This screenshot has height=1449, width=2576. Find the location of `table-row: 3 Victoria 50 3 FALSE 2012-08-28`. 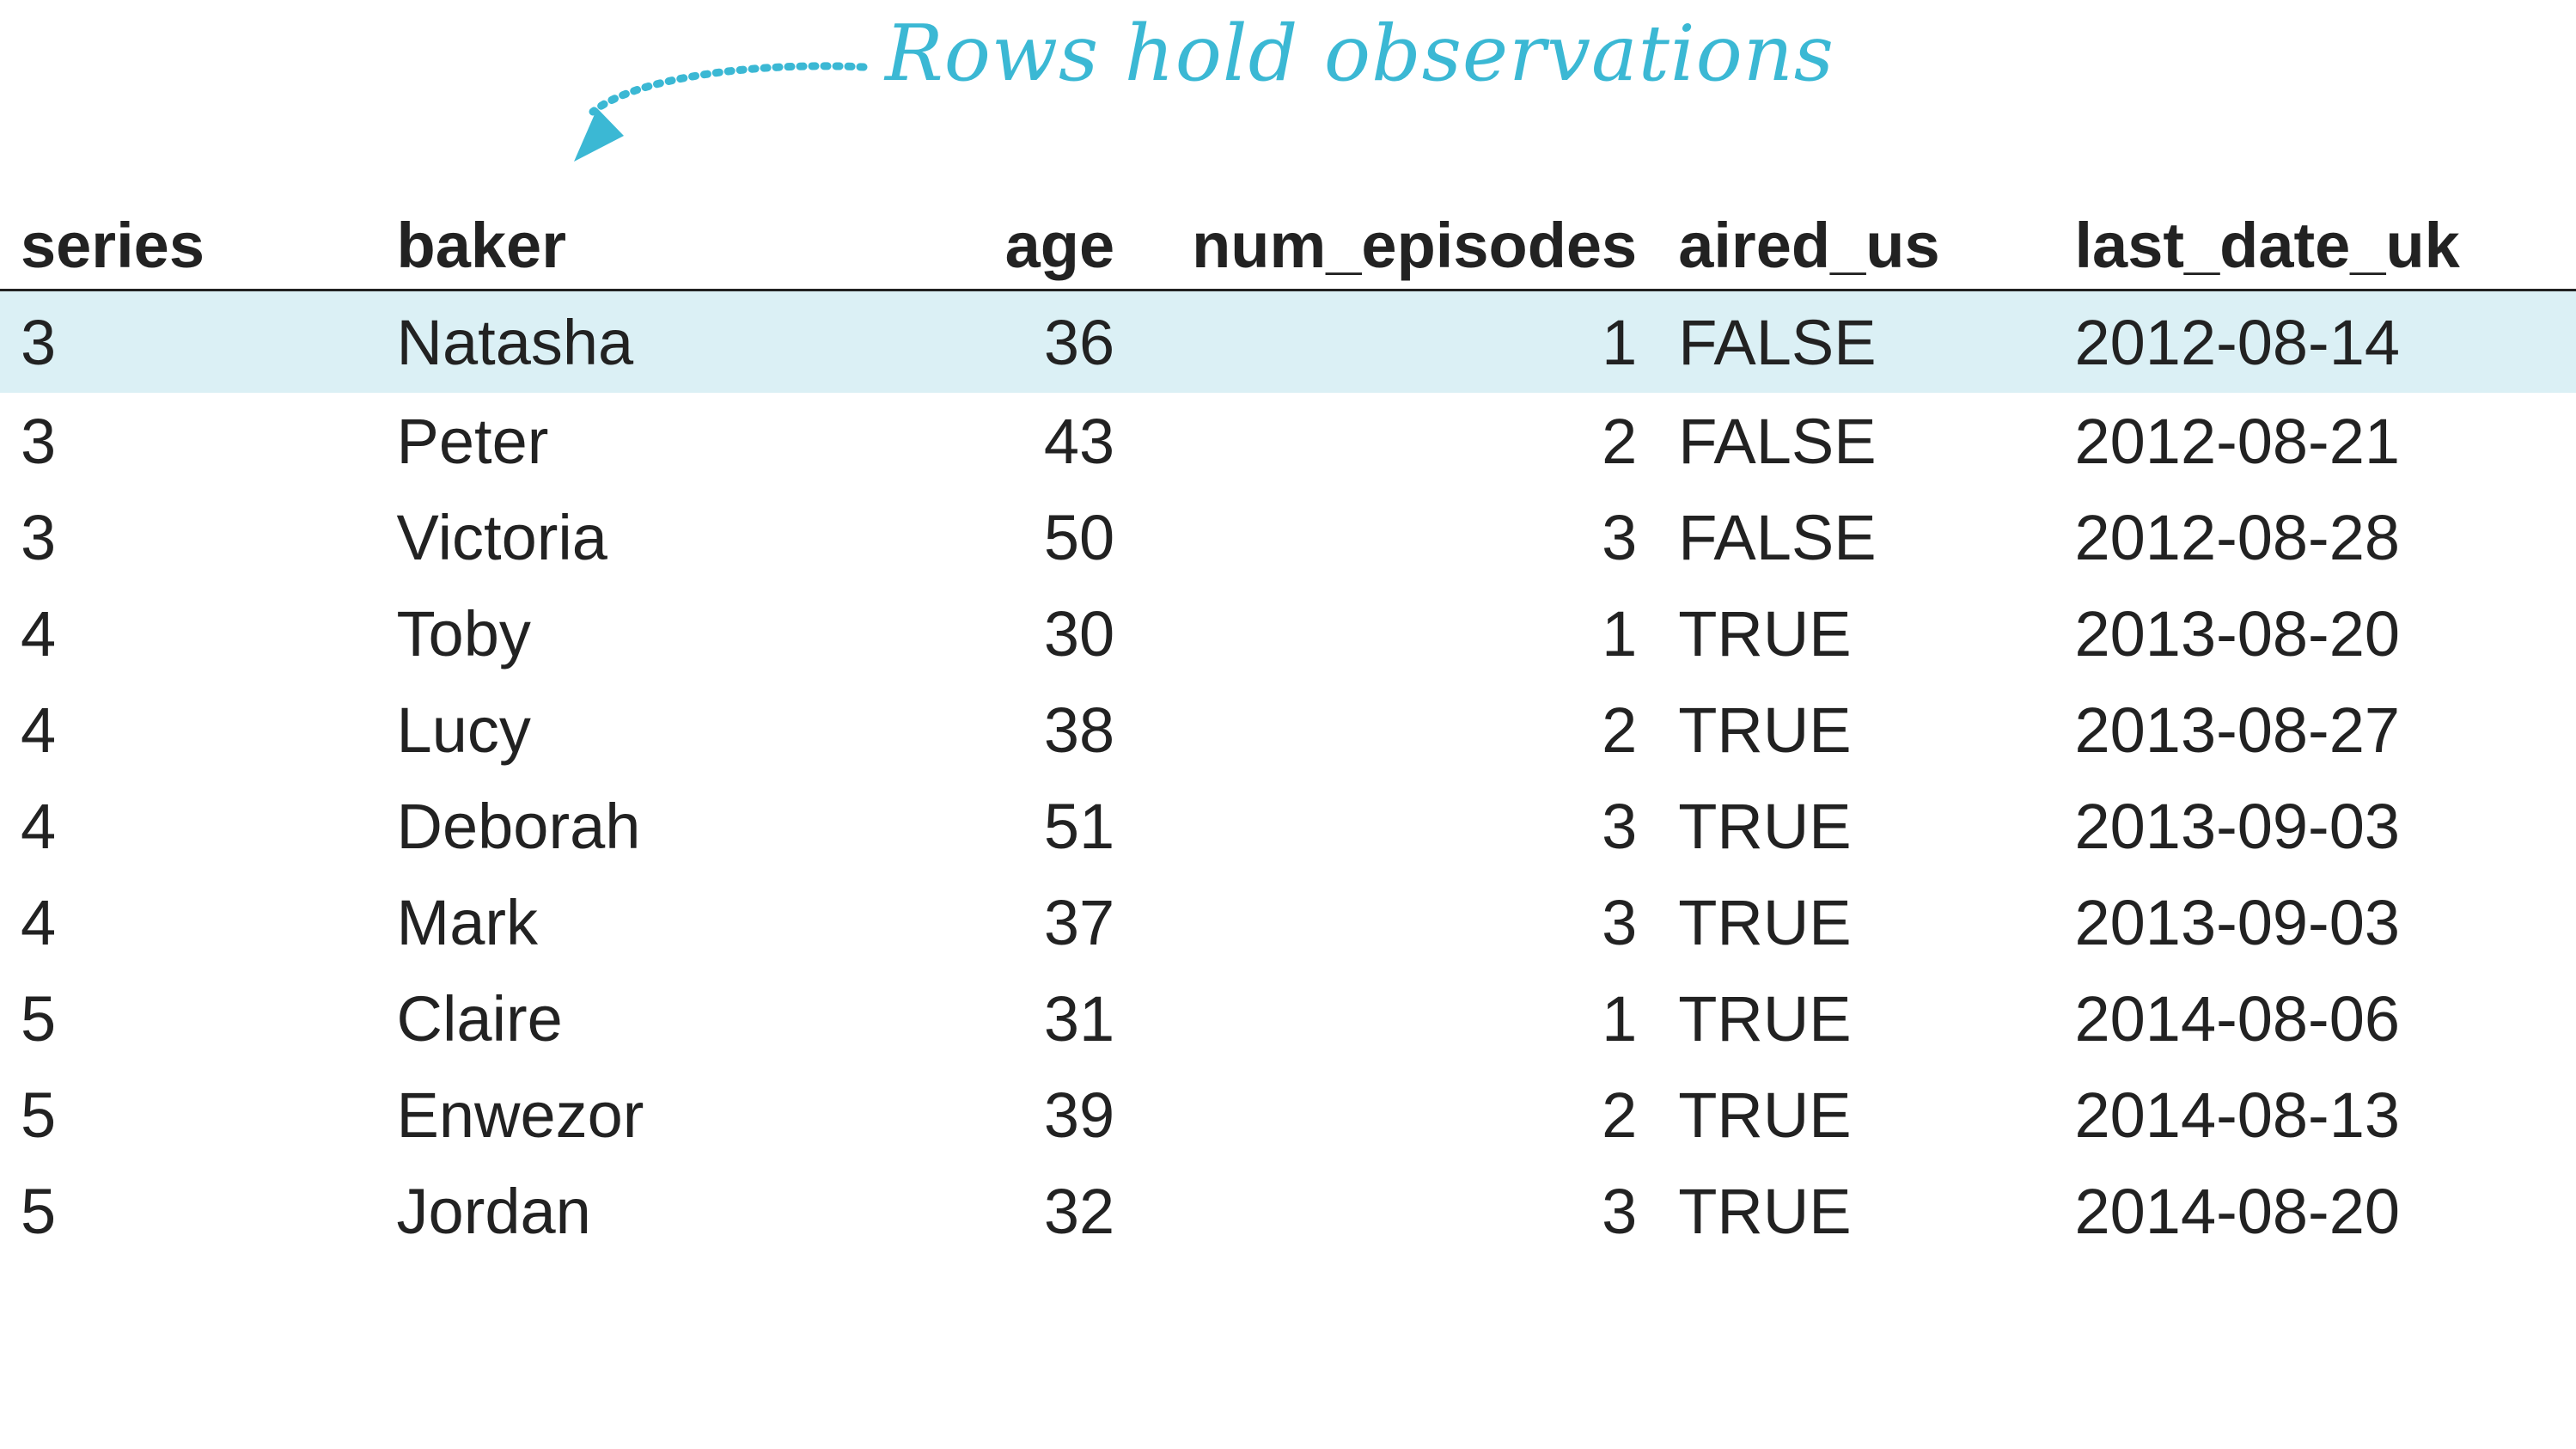

table-row: 3 Victoria 50 3 FALSE 2012-08-28 is located at coordinates (1288, 537).